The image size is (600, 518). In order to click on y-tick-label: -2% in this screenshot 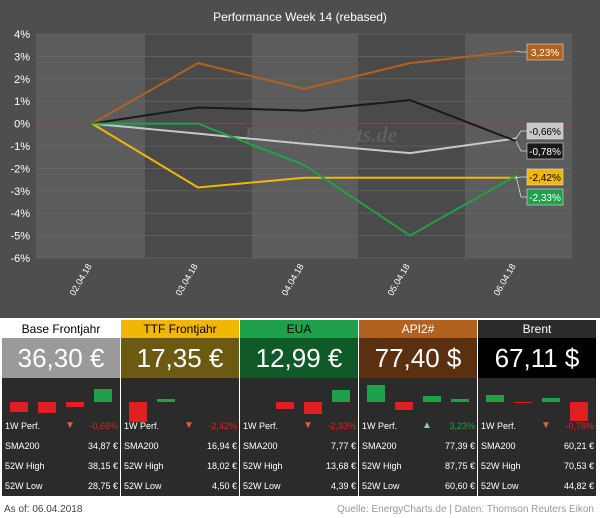, I will do `click(20, 169)`.